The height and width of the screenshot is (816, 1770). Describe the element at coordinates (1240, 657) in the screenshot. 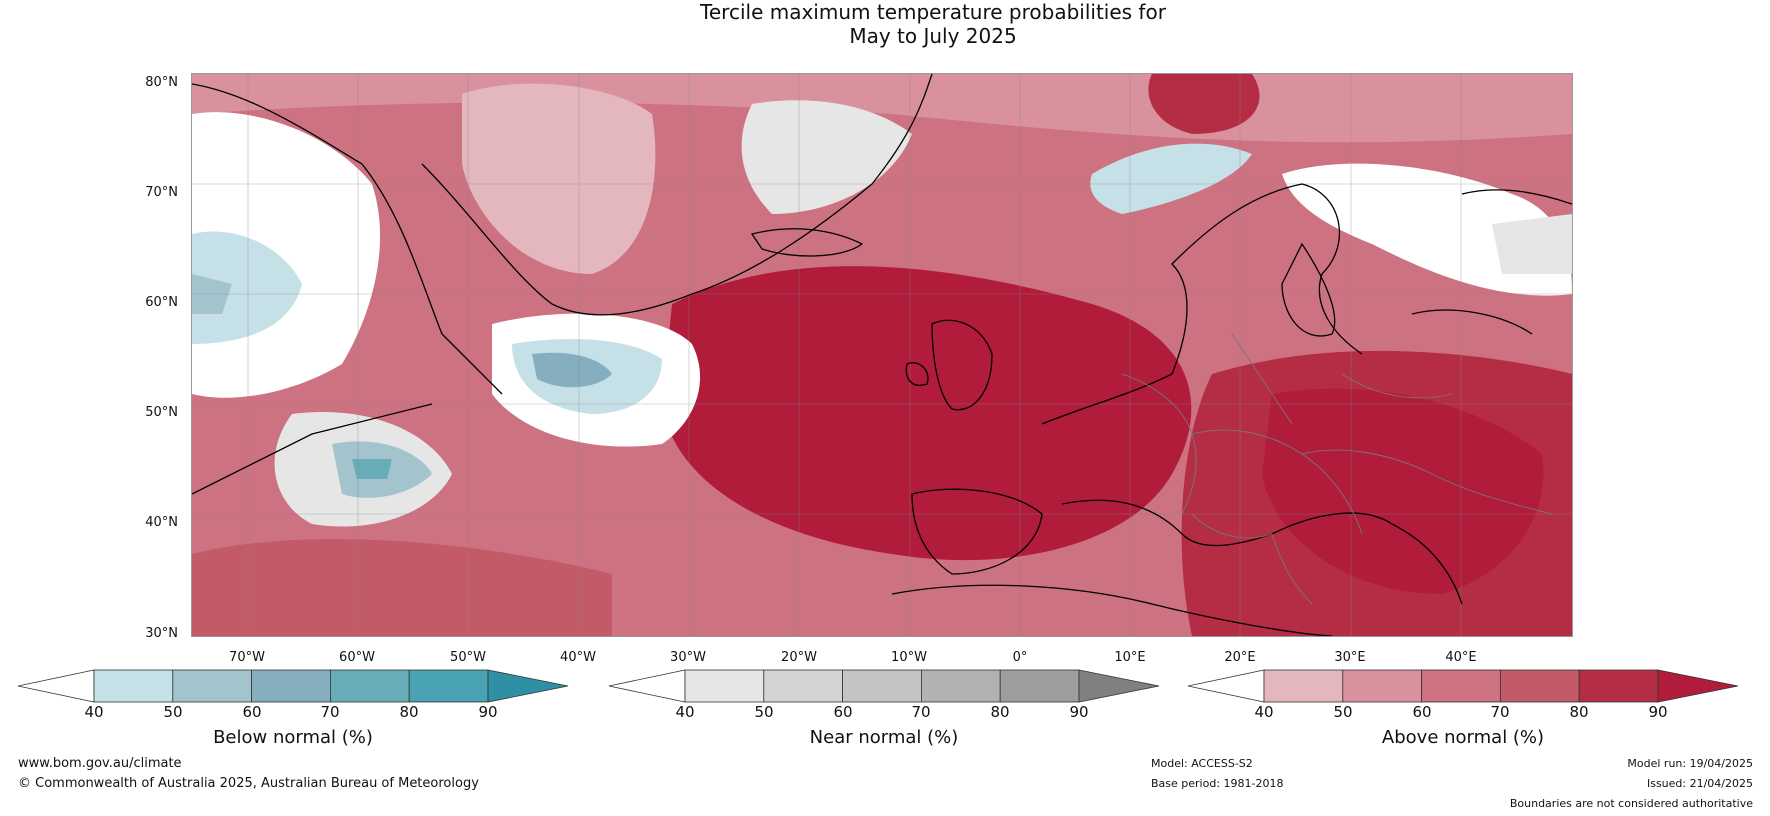

I see `lon-label-20e: 20°E` at that location.